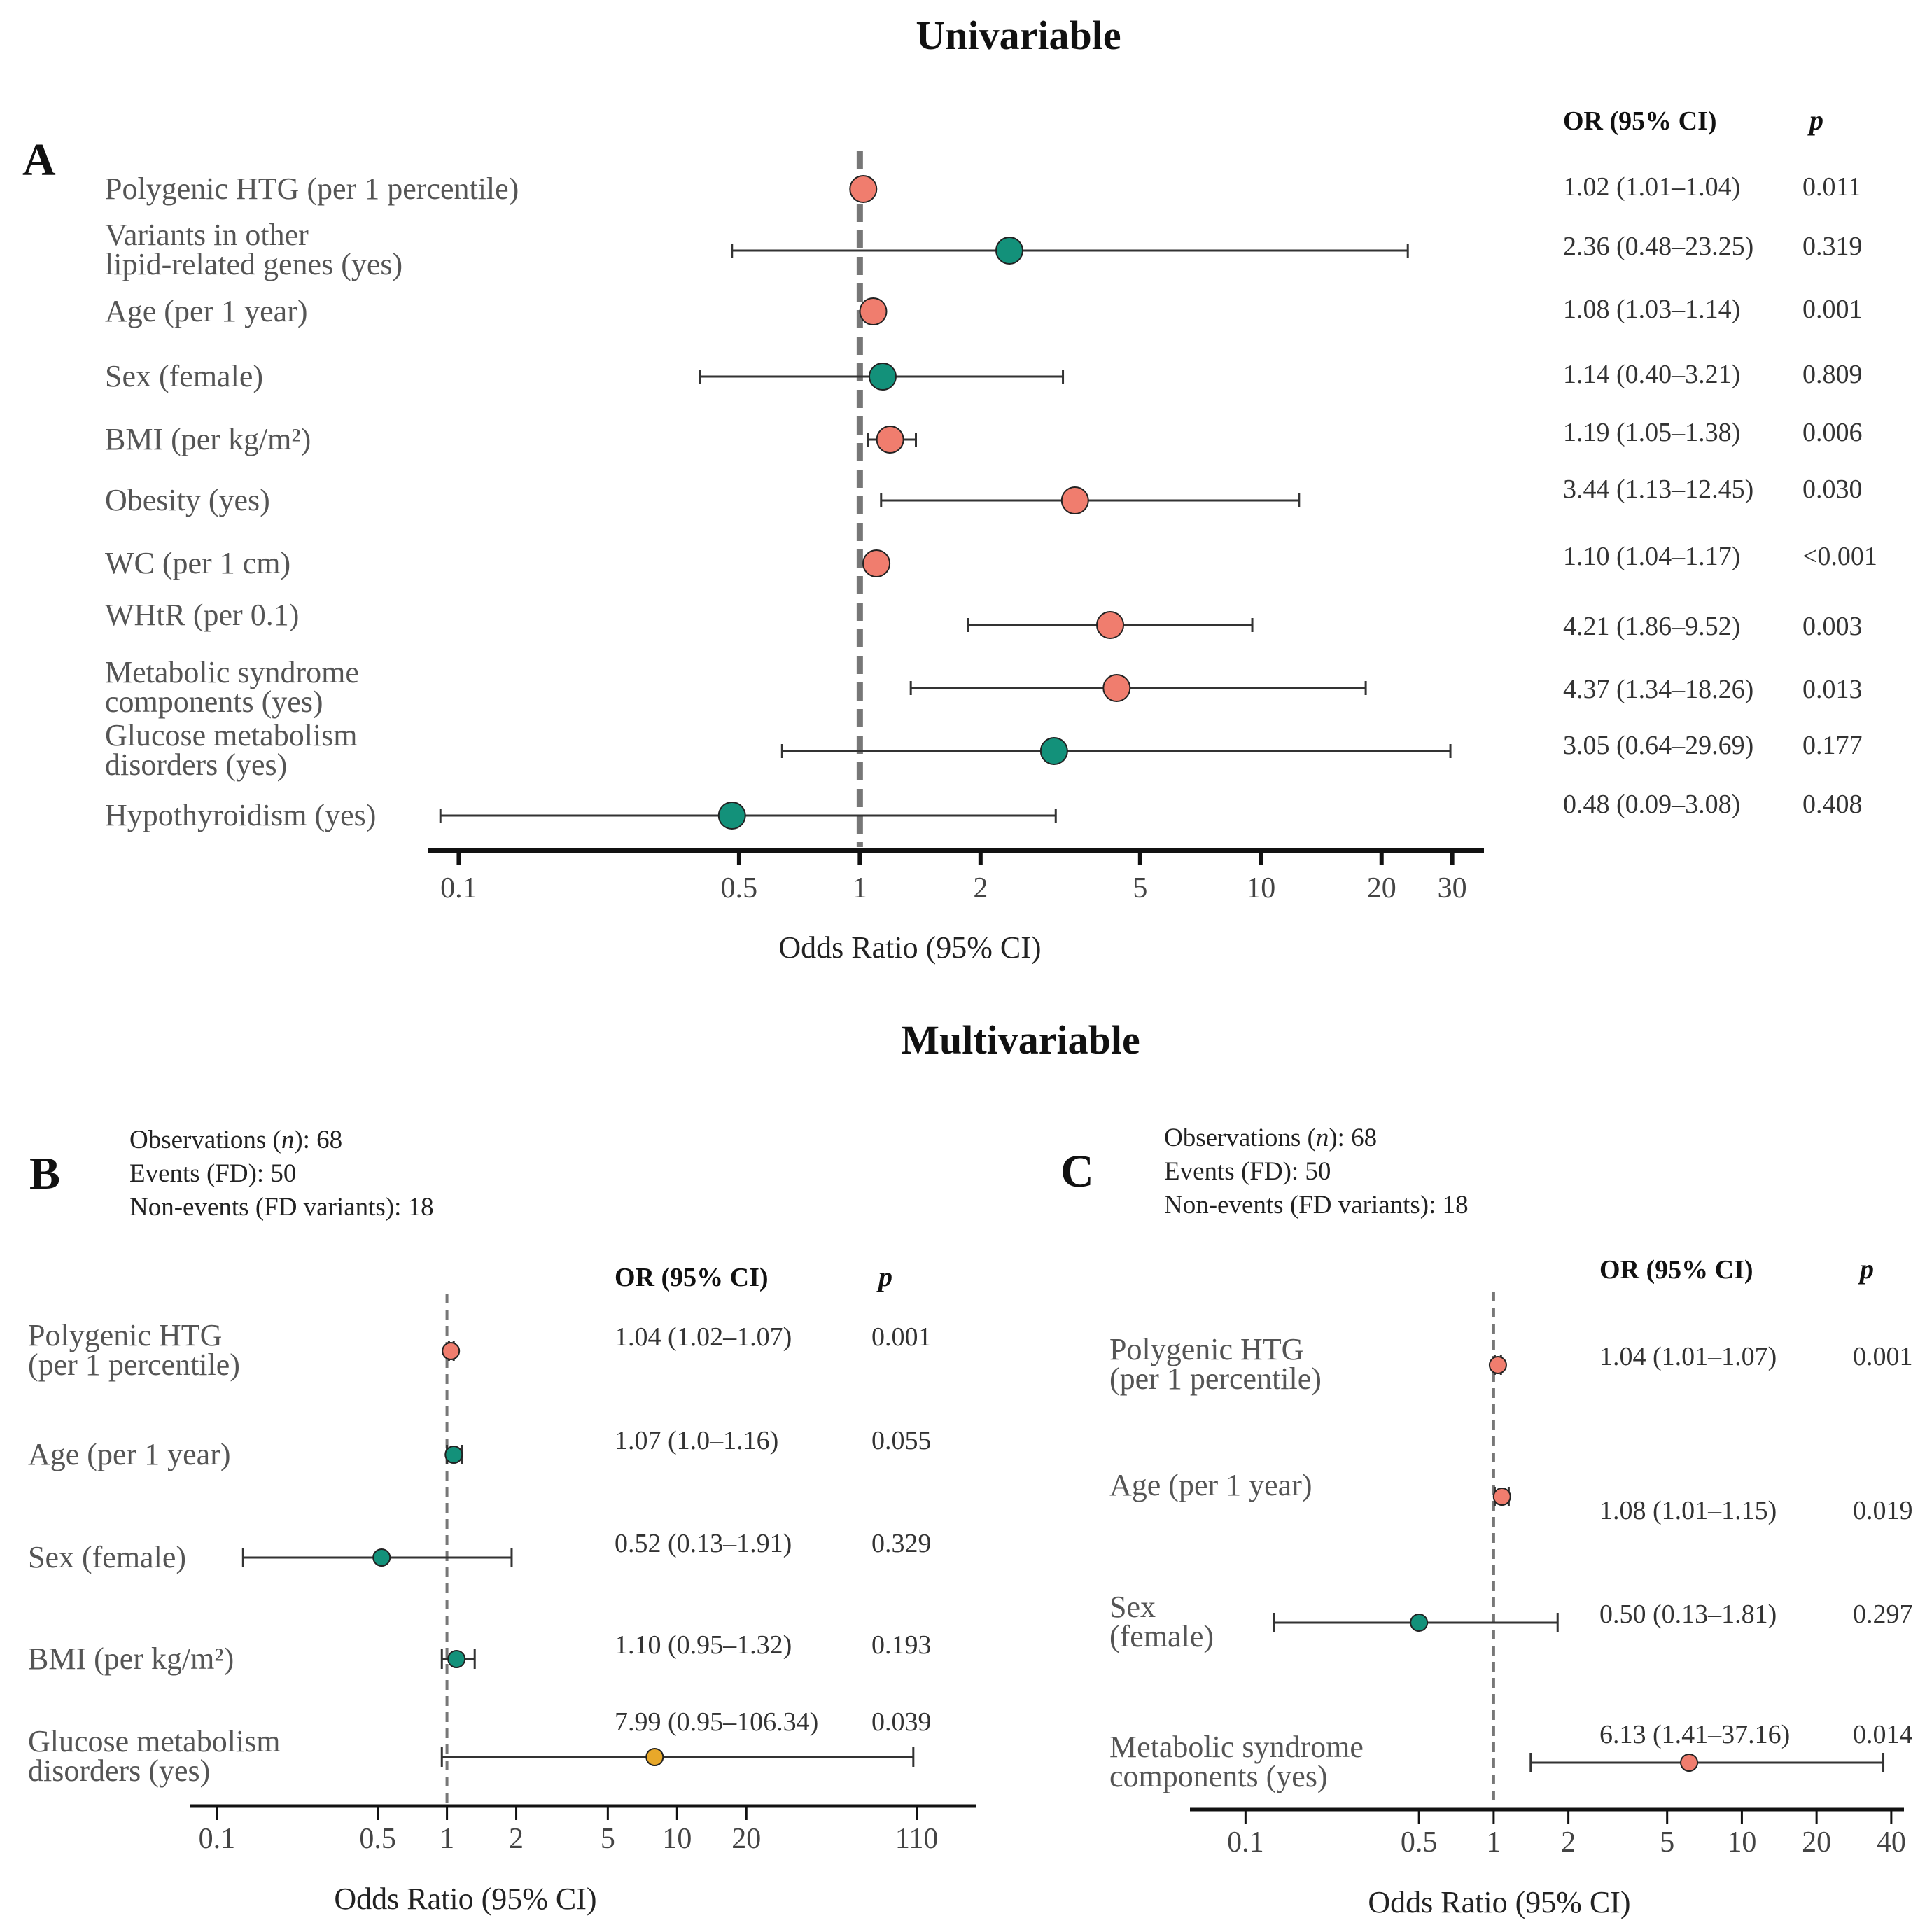 Image resolution: width=1932 pixels, height=1925 pixels. I want to click on p-value: 0.019, so click(1883, 1510).